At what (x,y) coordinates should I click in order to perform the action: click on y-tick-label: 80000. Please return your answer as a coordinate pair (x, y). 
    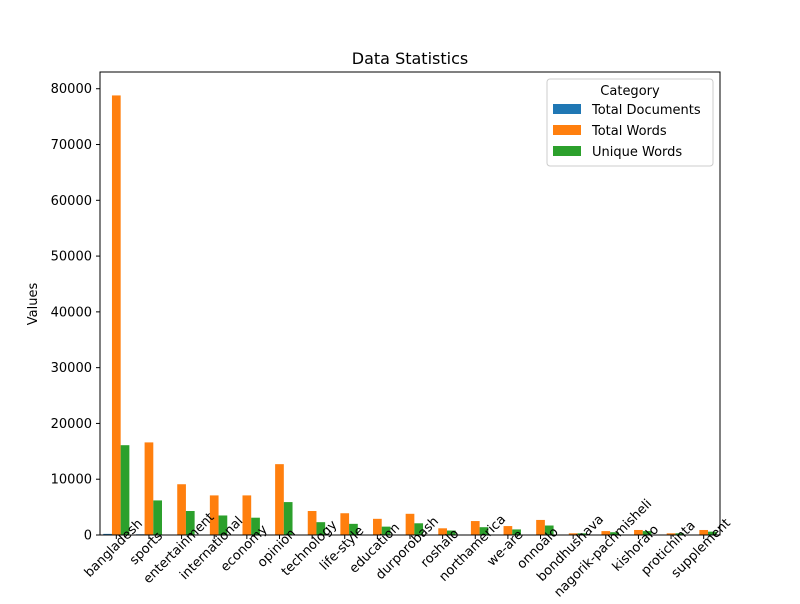
    Looking at the image, I should click on (71, 89).